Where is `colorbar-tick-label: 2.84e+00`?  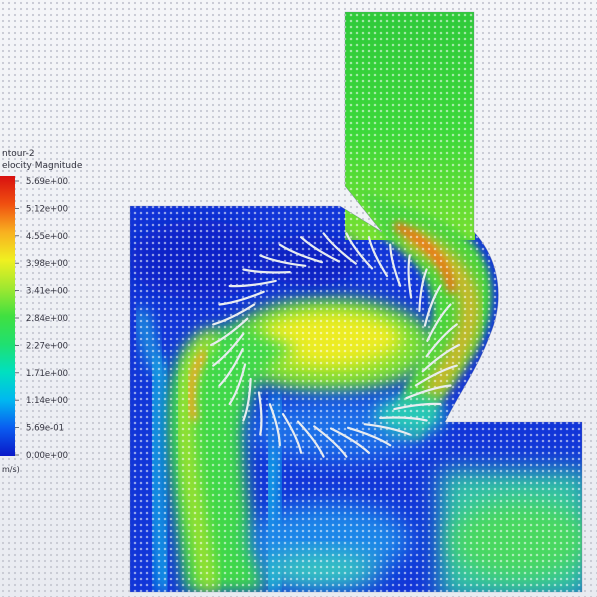
colorbar-tick-label: 2.84e+00 is located at coordinates (47, 319).